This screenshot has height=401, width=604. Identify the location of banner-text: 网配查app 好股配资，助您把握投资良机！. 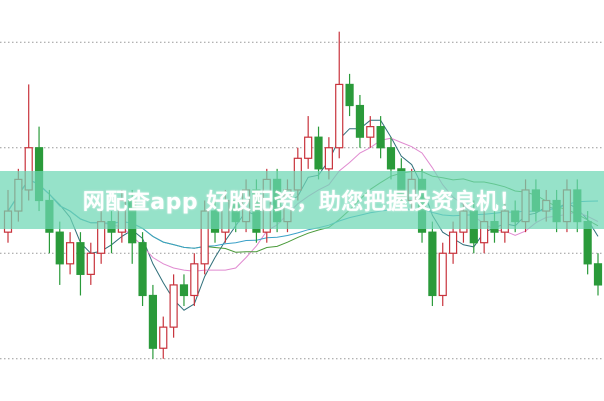
(302, 202).